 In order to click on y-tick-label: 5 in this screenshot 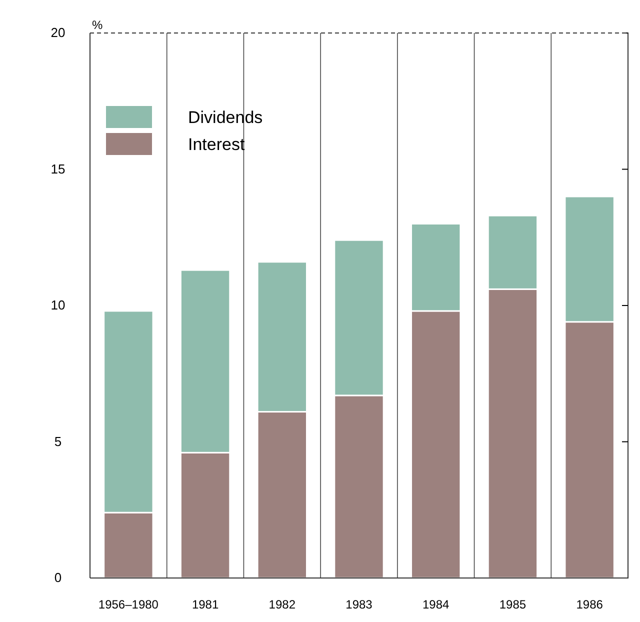, I will do `click(58, 441)`.